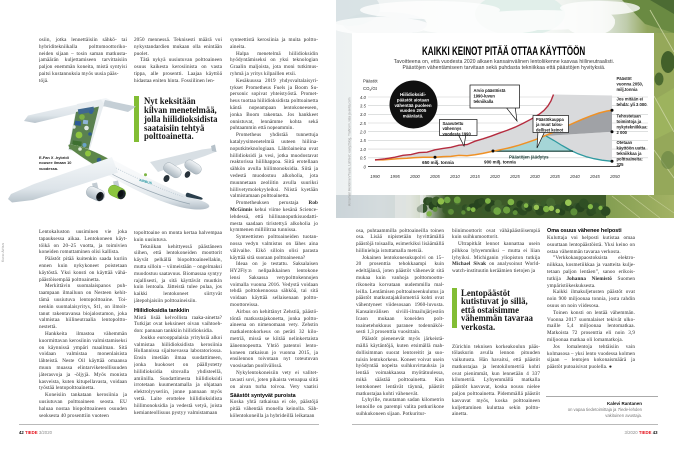 The width and height of the screenshot is (674, 450). What do you see at coordinates (630, 99) in the screenshot?
I see `svg-text: Jos mitään ei` at bounding box center [630, 99].